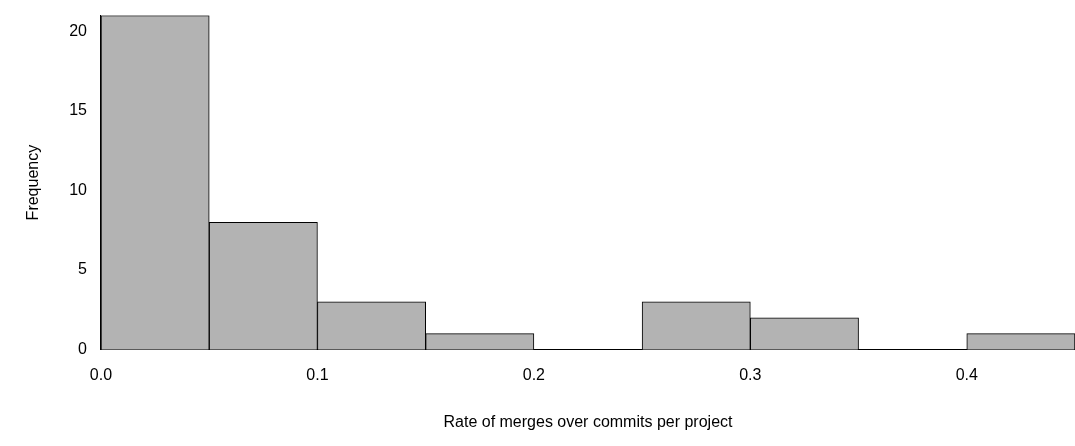  What do you see at coordinates (83, 269) in the screenshot?
I see `y-tick-label: 5` at bounding box center [83, 269].